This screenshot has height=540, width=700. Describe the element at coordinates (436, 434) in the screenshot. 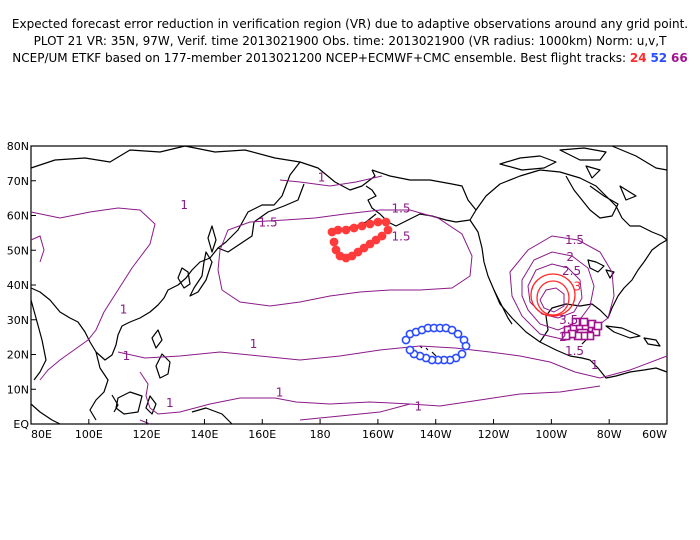

I see `lon-label: 140W` at that location.